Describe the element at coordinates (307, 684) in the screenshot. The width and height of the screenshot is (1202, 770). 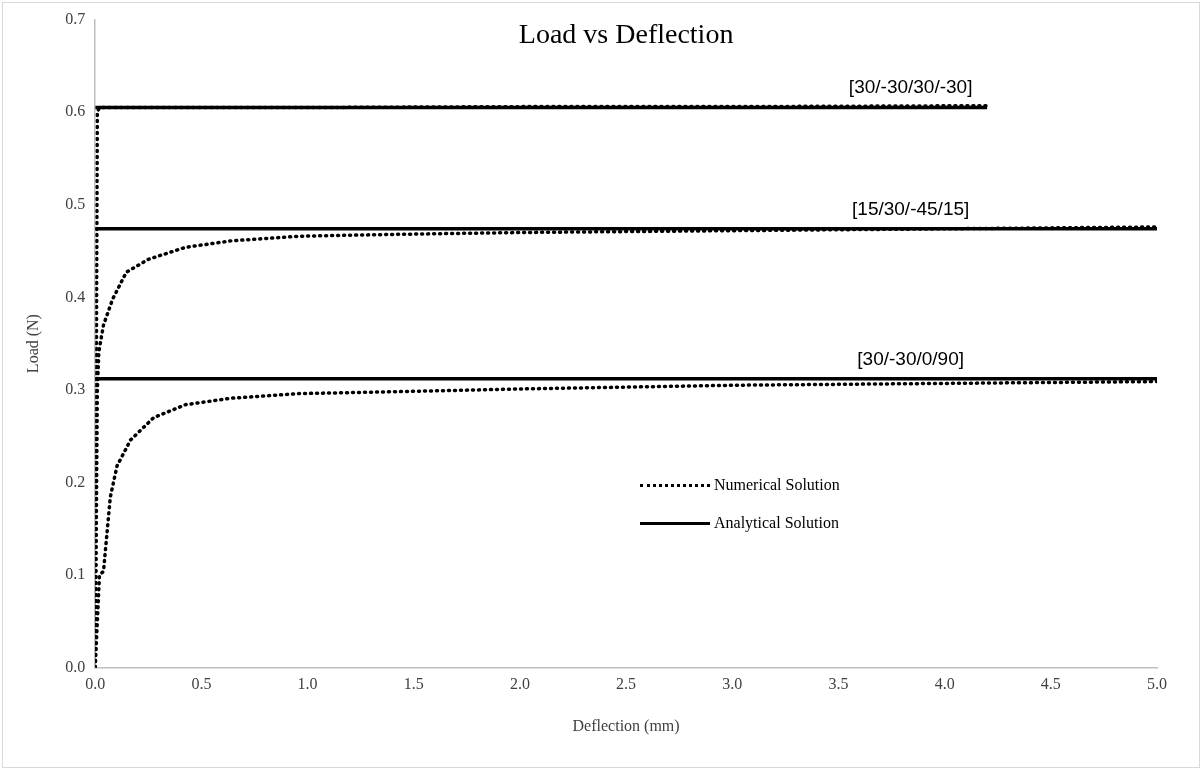
I see `x-tick-label: 1.0` at that location.